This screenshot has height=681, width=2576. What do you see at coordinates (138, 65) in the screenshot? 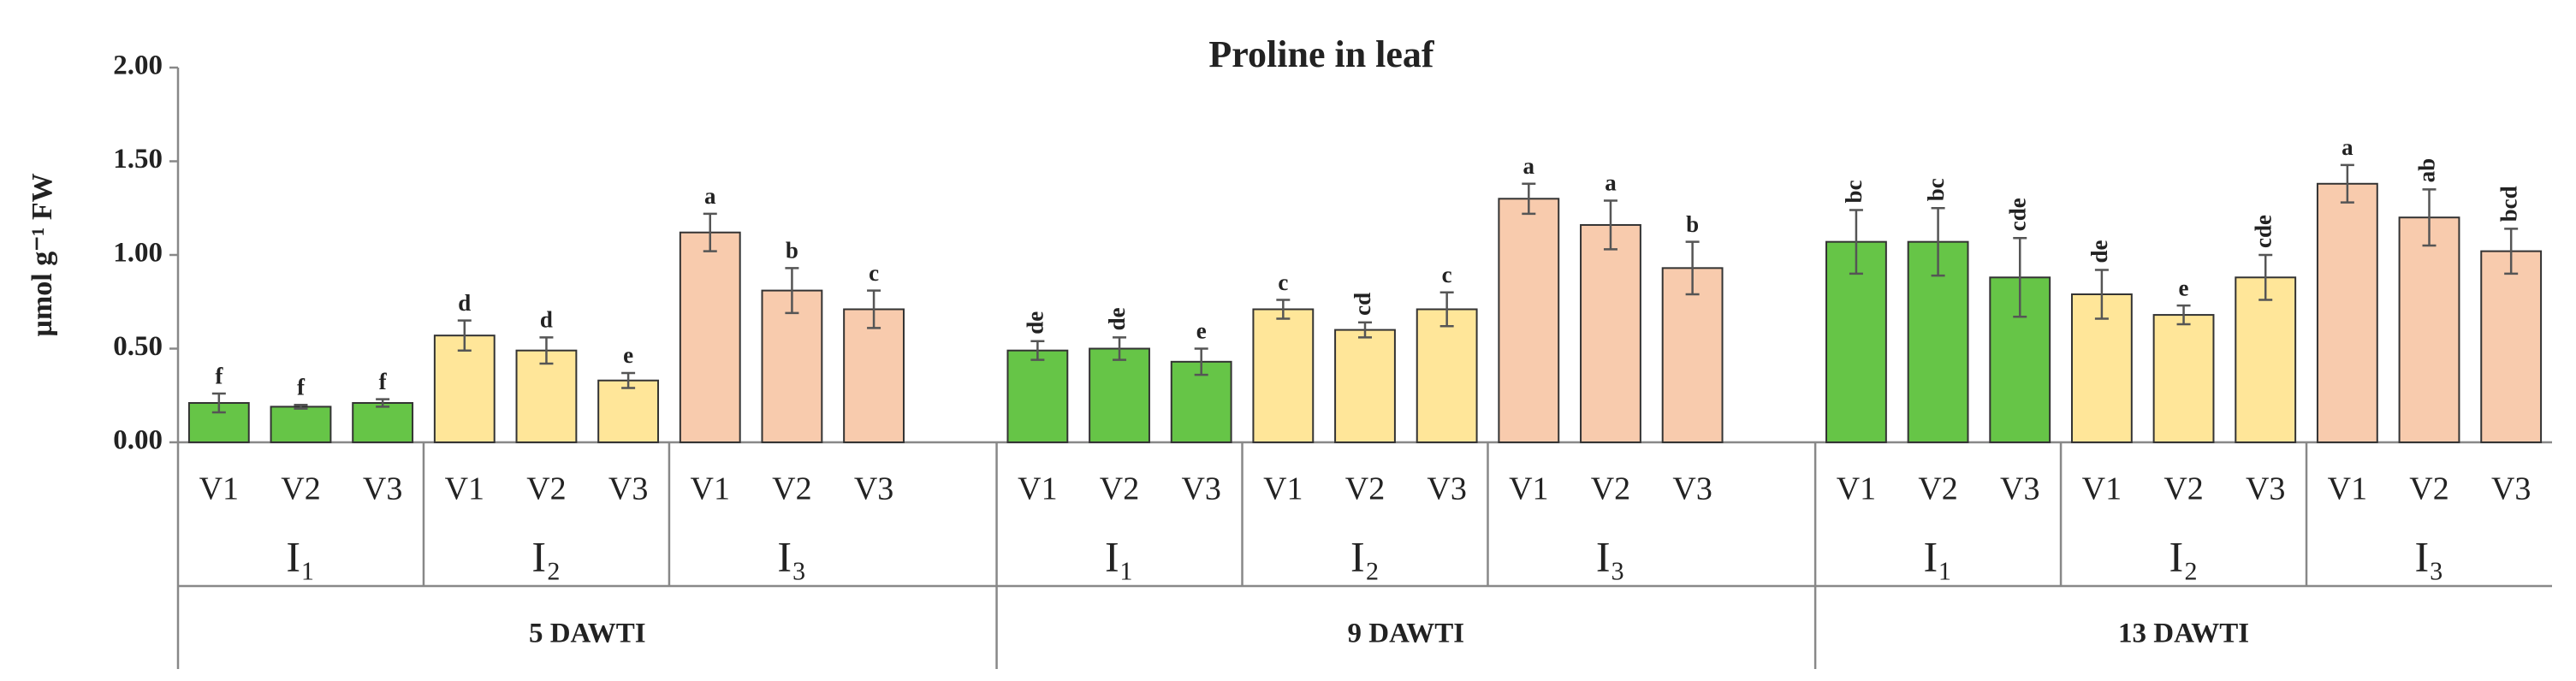
I see `y-tick-label: 2.00` at bounding box center [138, 65].